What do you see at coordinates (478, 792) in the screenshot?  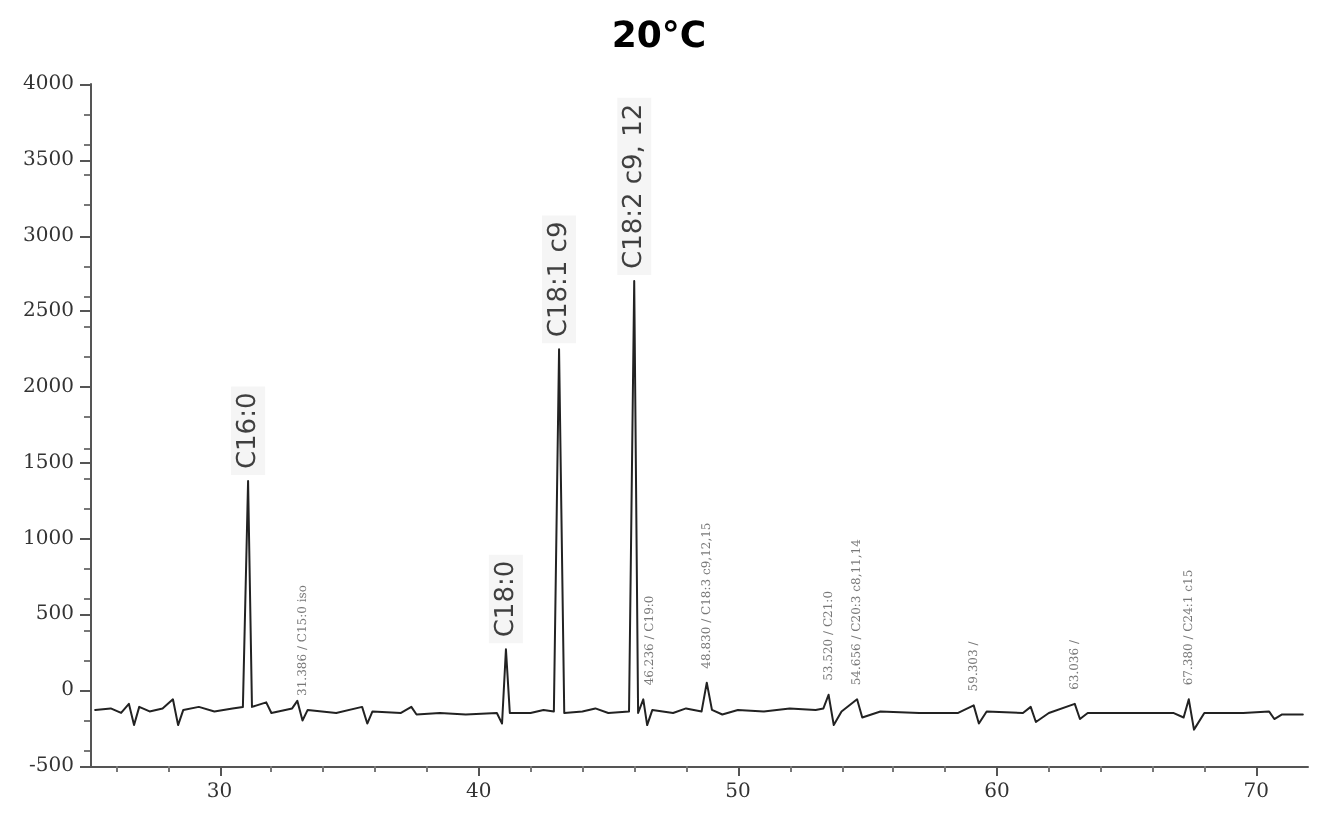 I see `x-tick-label: 40` at bounding box center [478, 792].